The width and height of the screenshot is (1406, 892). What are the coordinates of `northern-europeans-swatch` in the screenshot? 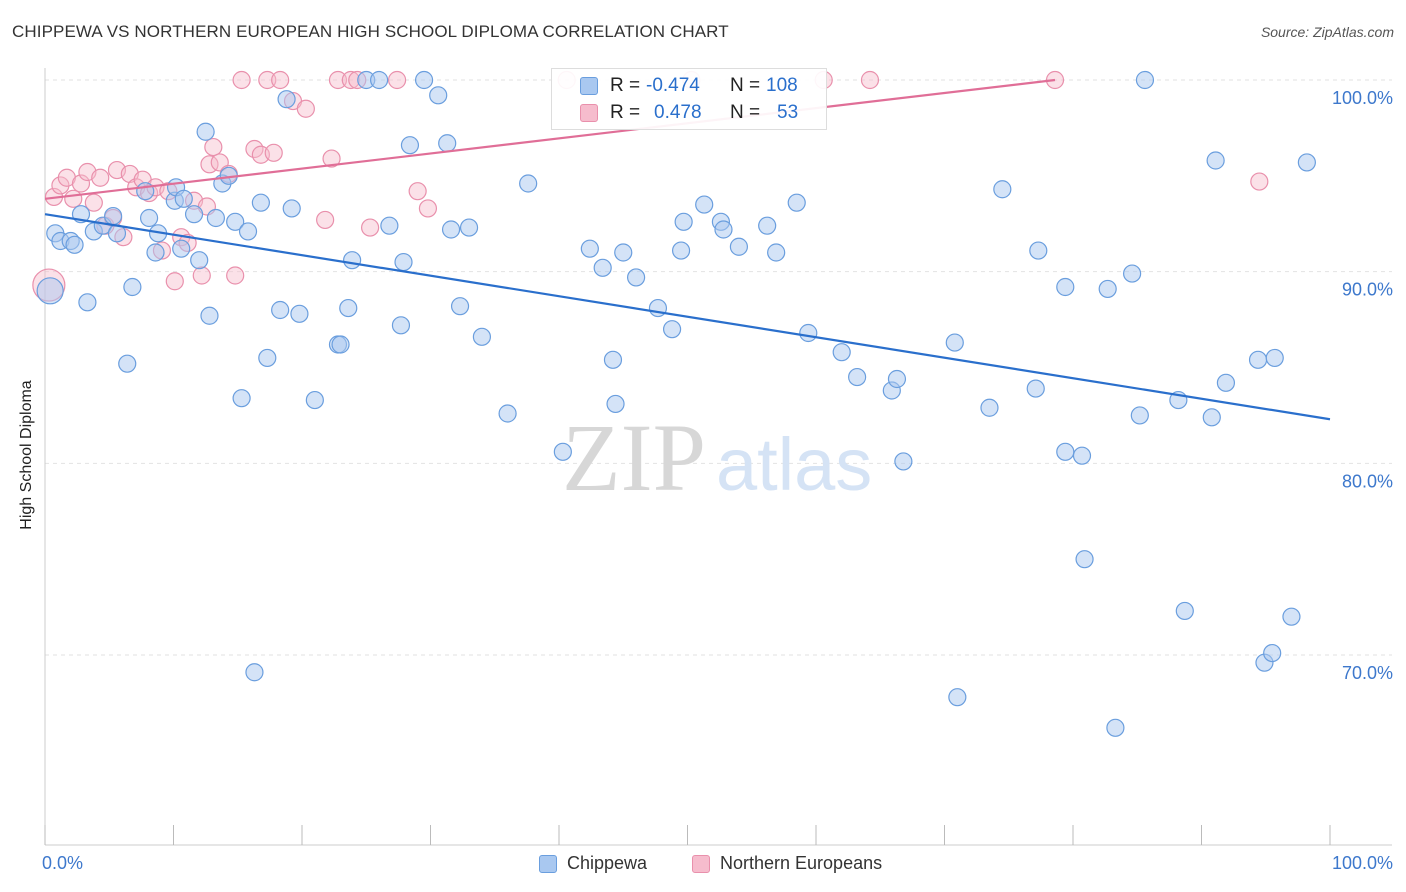 It's located at (589, 113).